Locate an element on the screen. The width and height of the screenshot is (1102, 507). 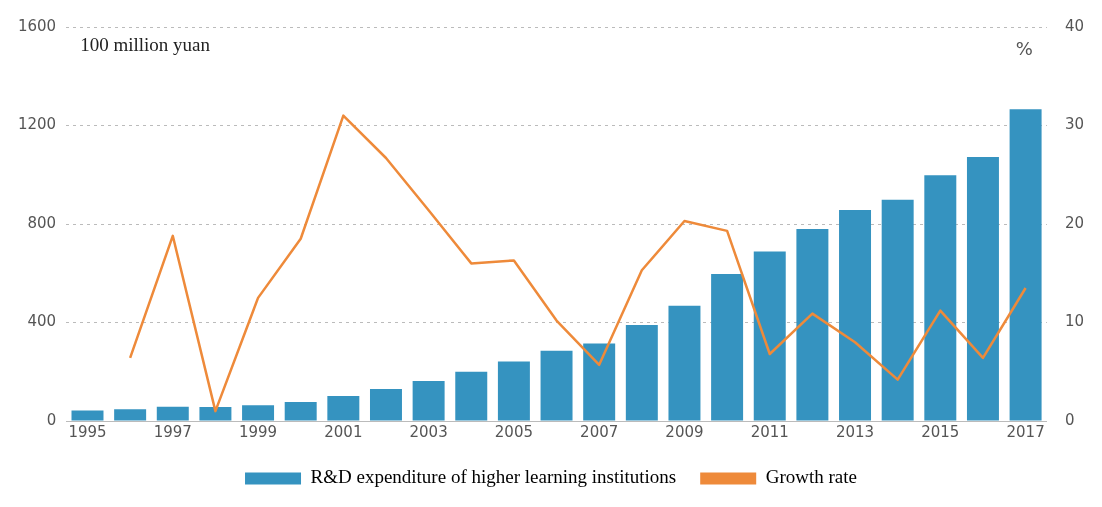
y2-tick-label: 0 is located at coordinates (1069, 419).